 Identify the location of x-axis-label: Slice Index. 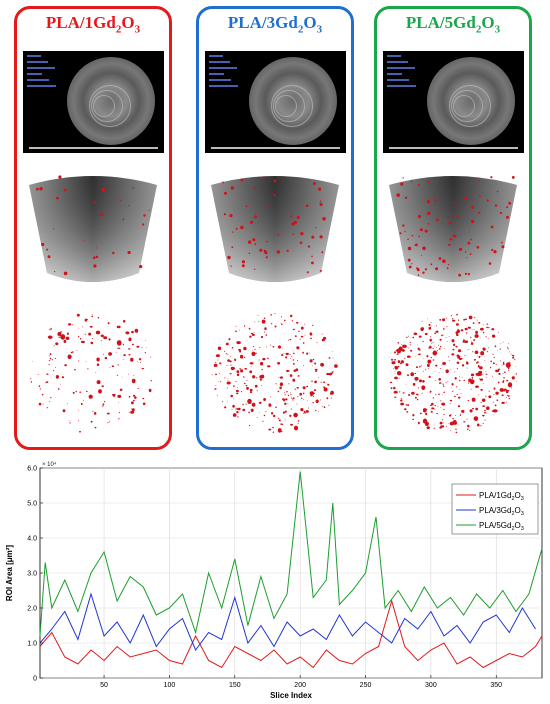
(291, 695).